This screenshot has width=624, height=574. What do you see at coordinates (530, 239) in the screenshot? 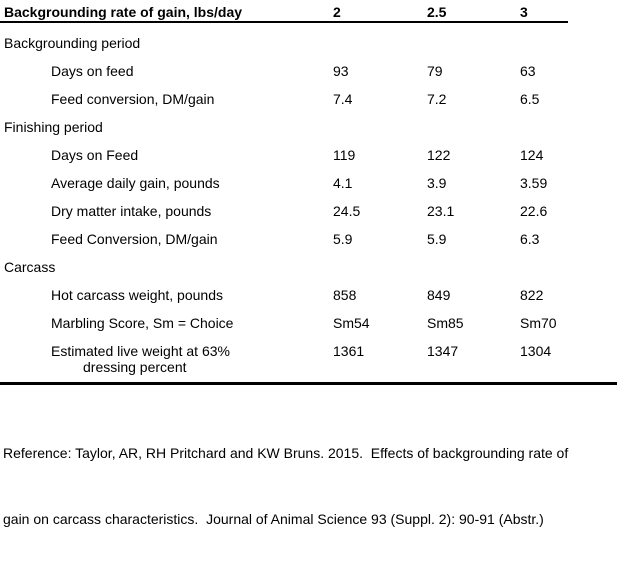
I see `value-cell-col3: 6.3` at bounding box center [530, 239].